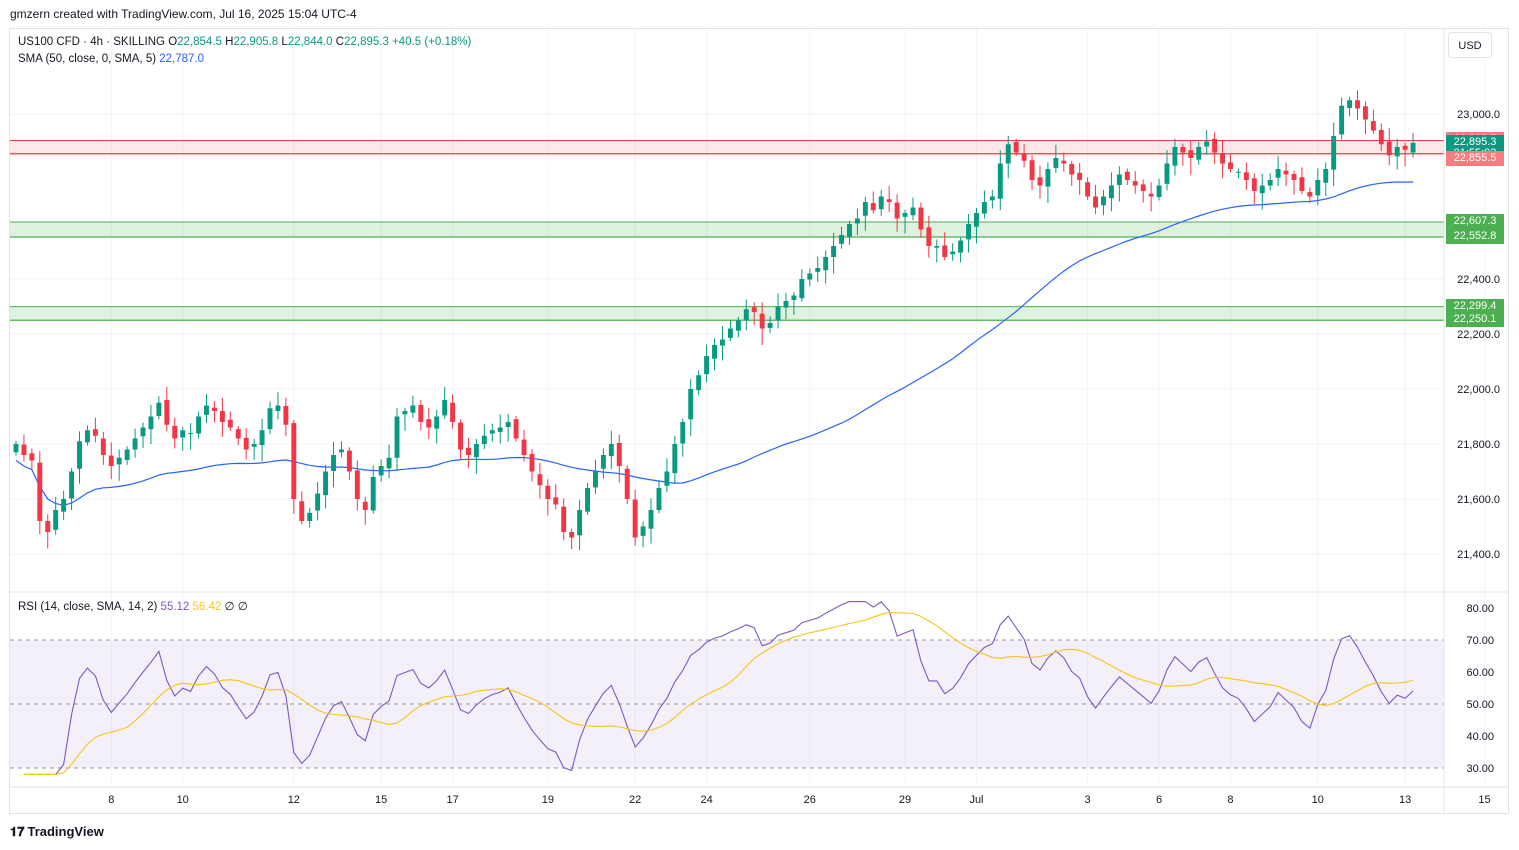 This screenshot has width=1519, height=850. What do you see at coordinates (310, 42) in the screenshot?
I see `low-value: 22,844.0` at bounding box center [310, 42].